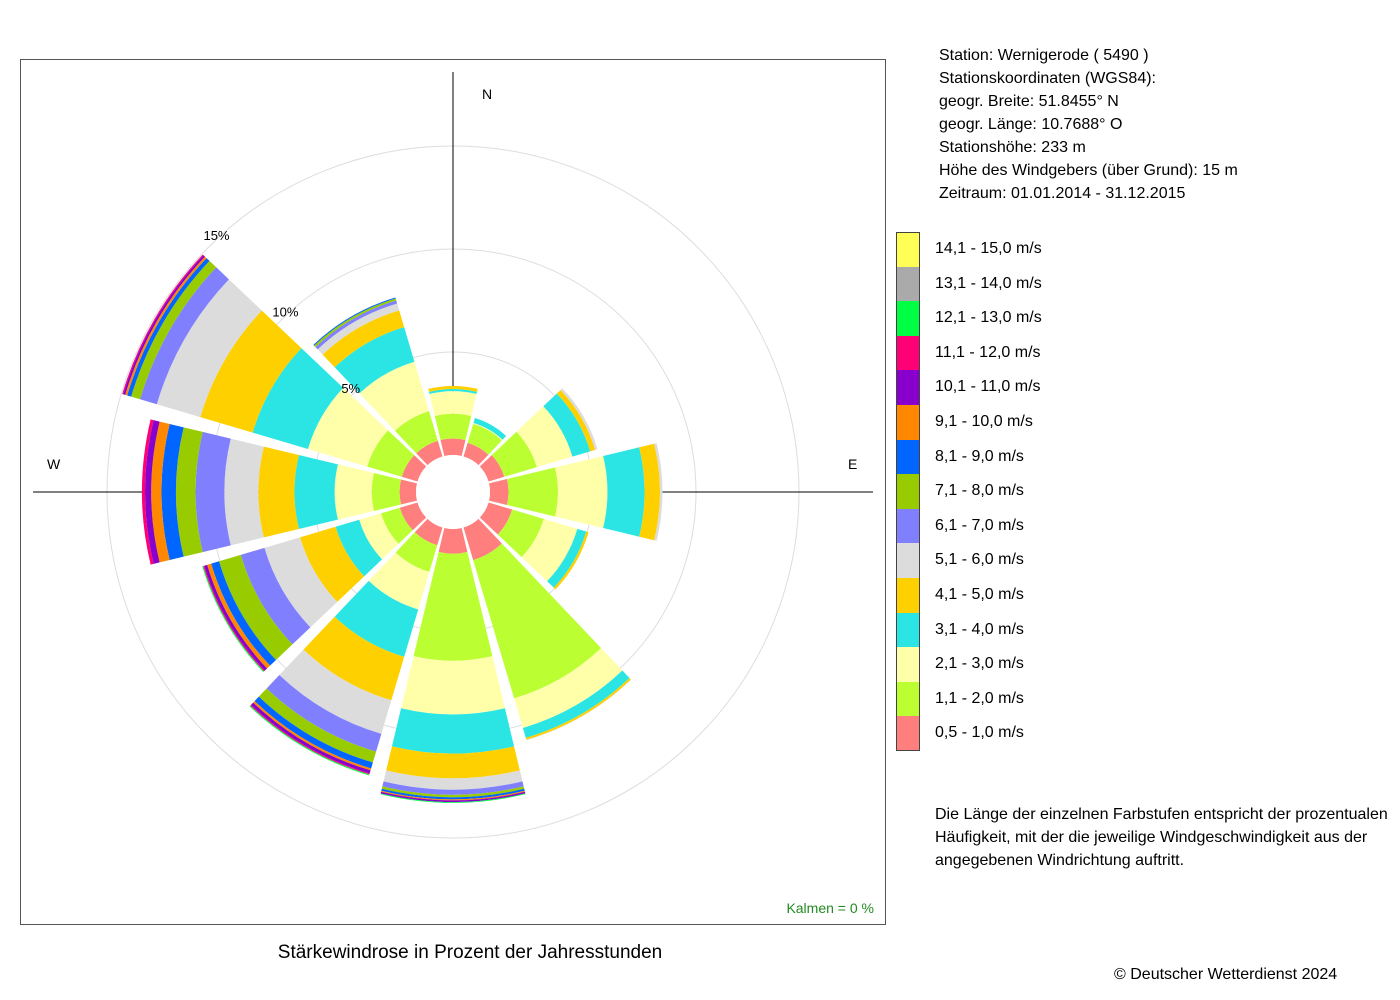  I want to click on legend-label: 11,1 - 12,0 m/s, so click(988, 352).